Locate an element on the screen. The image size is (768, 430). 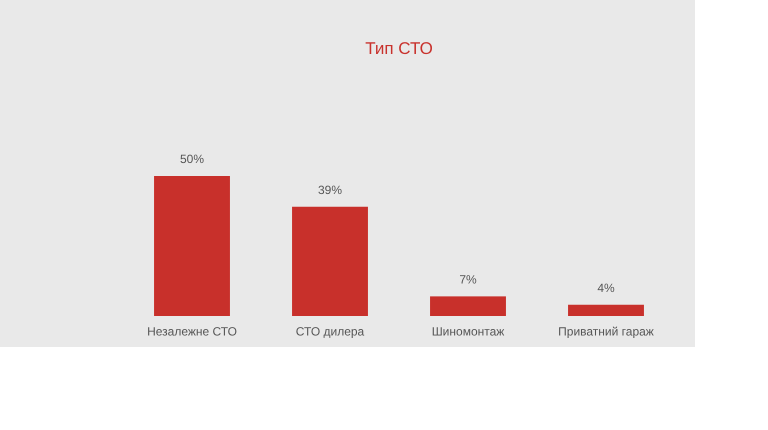
x-tick-label: Шиномонтаж is located at coordinates (468, 331).